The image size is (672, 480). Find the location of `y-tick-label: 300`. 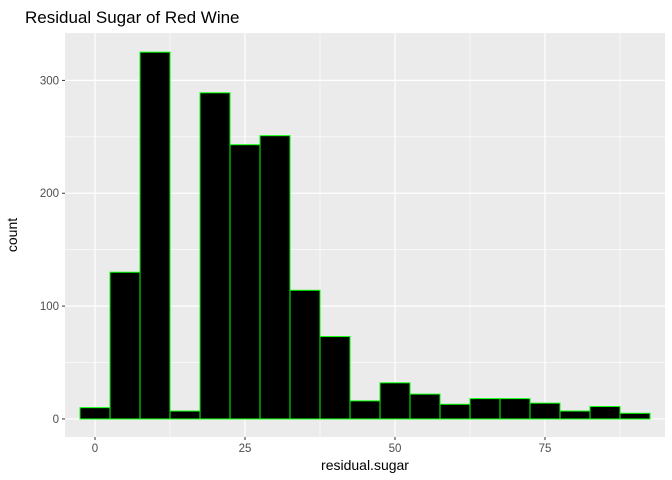

y-tick-label: 300 is located at coordinates (49, 81).